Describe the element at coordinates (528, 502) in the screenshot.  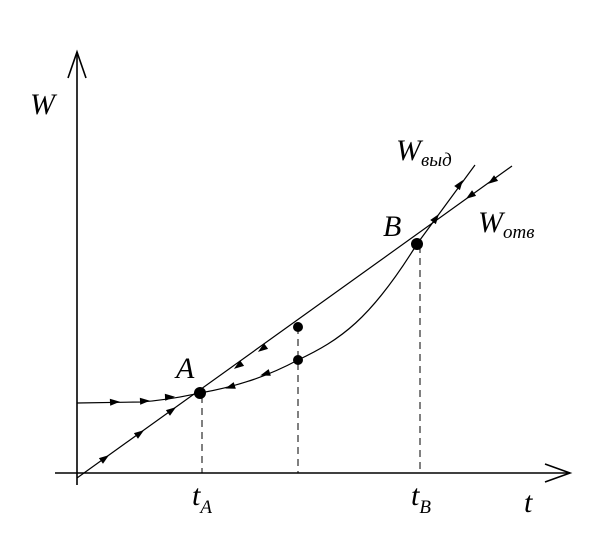
I see `x-label: t` at that location.